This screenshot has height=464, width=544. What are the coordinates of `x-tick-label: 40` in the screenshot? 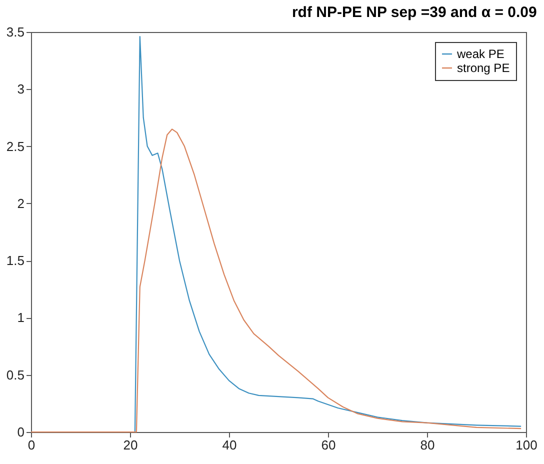 It's located at (229, 445).